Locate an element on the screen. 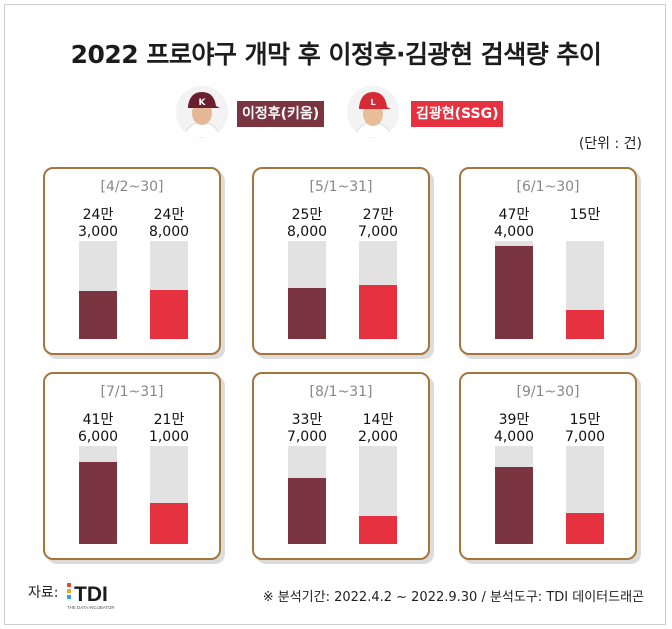 The height and width of the screenshot is (629, 672). ssg-player-photo: L is located at coordinates (373, 112).